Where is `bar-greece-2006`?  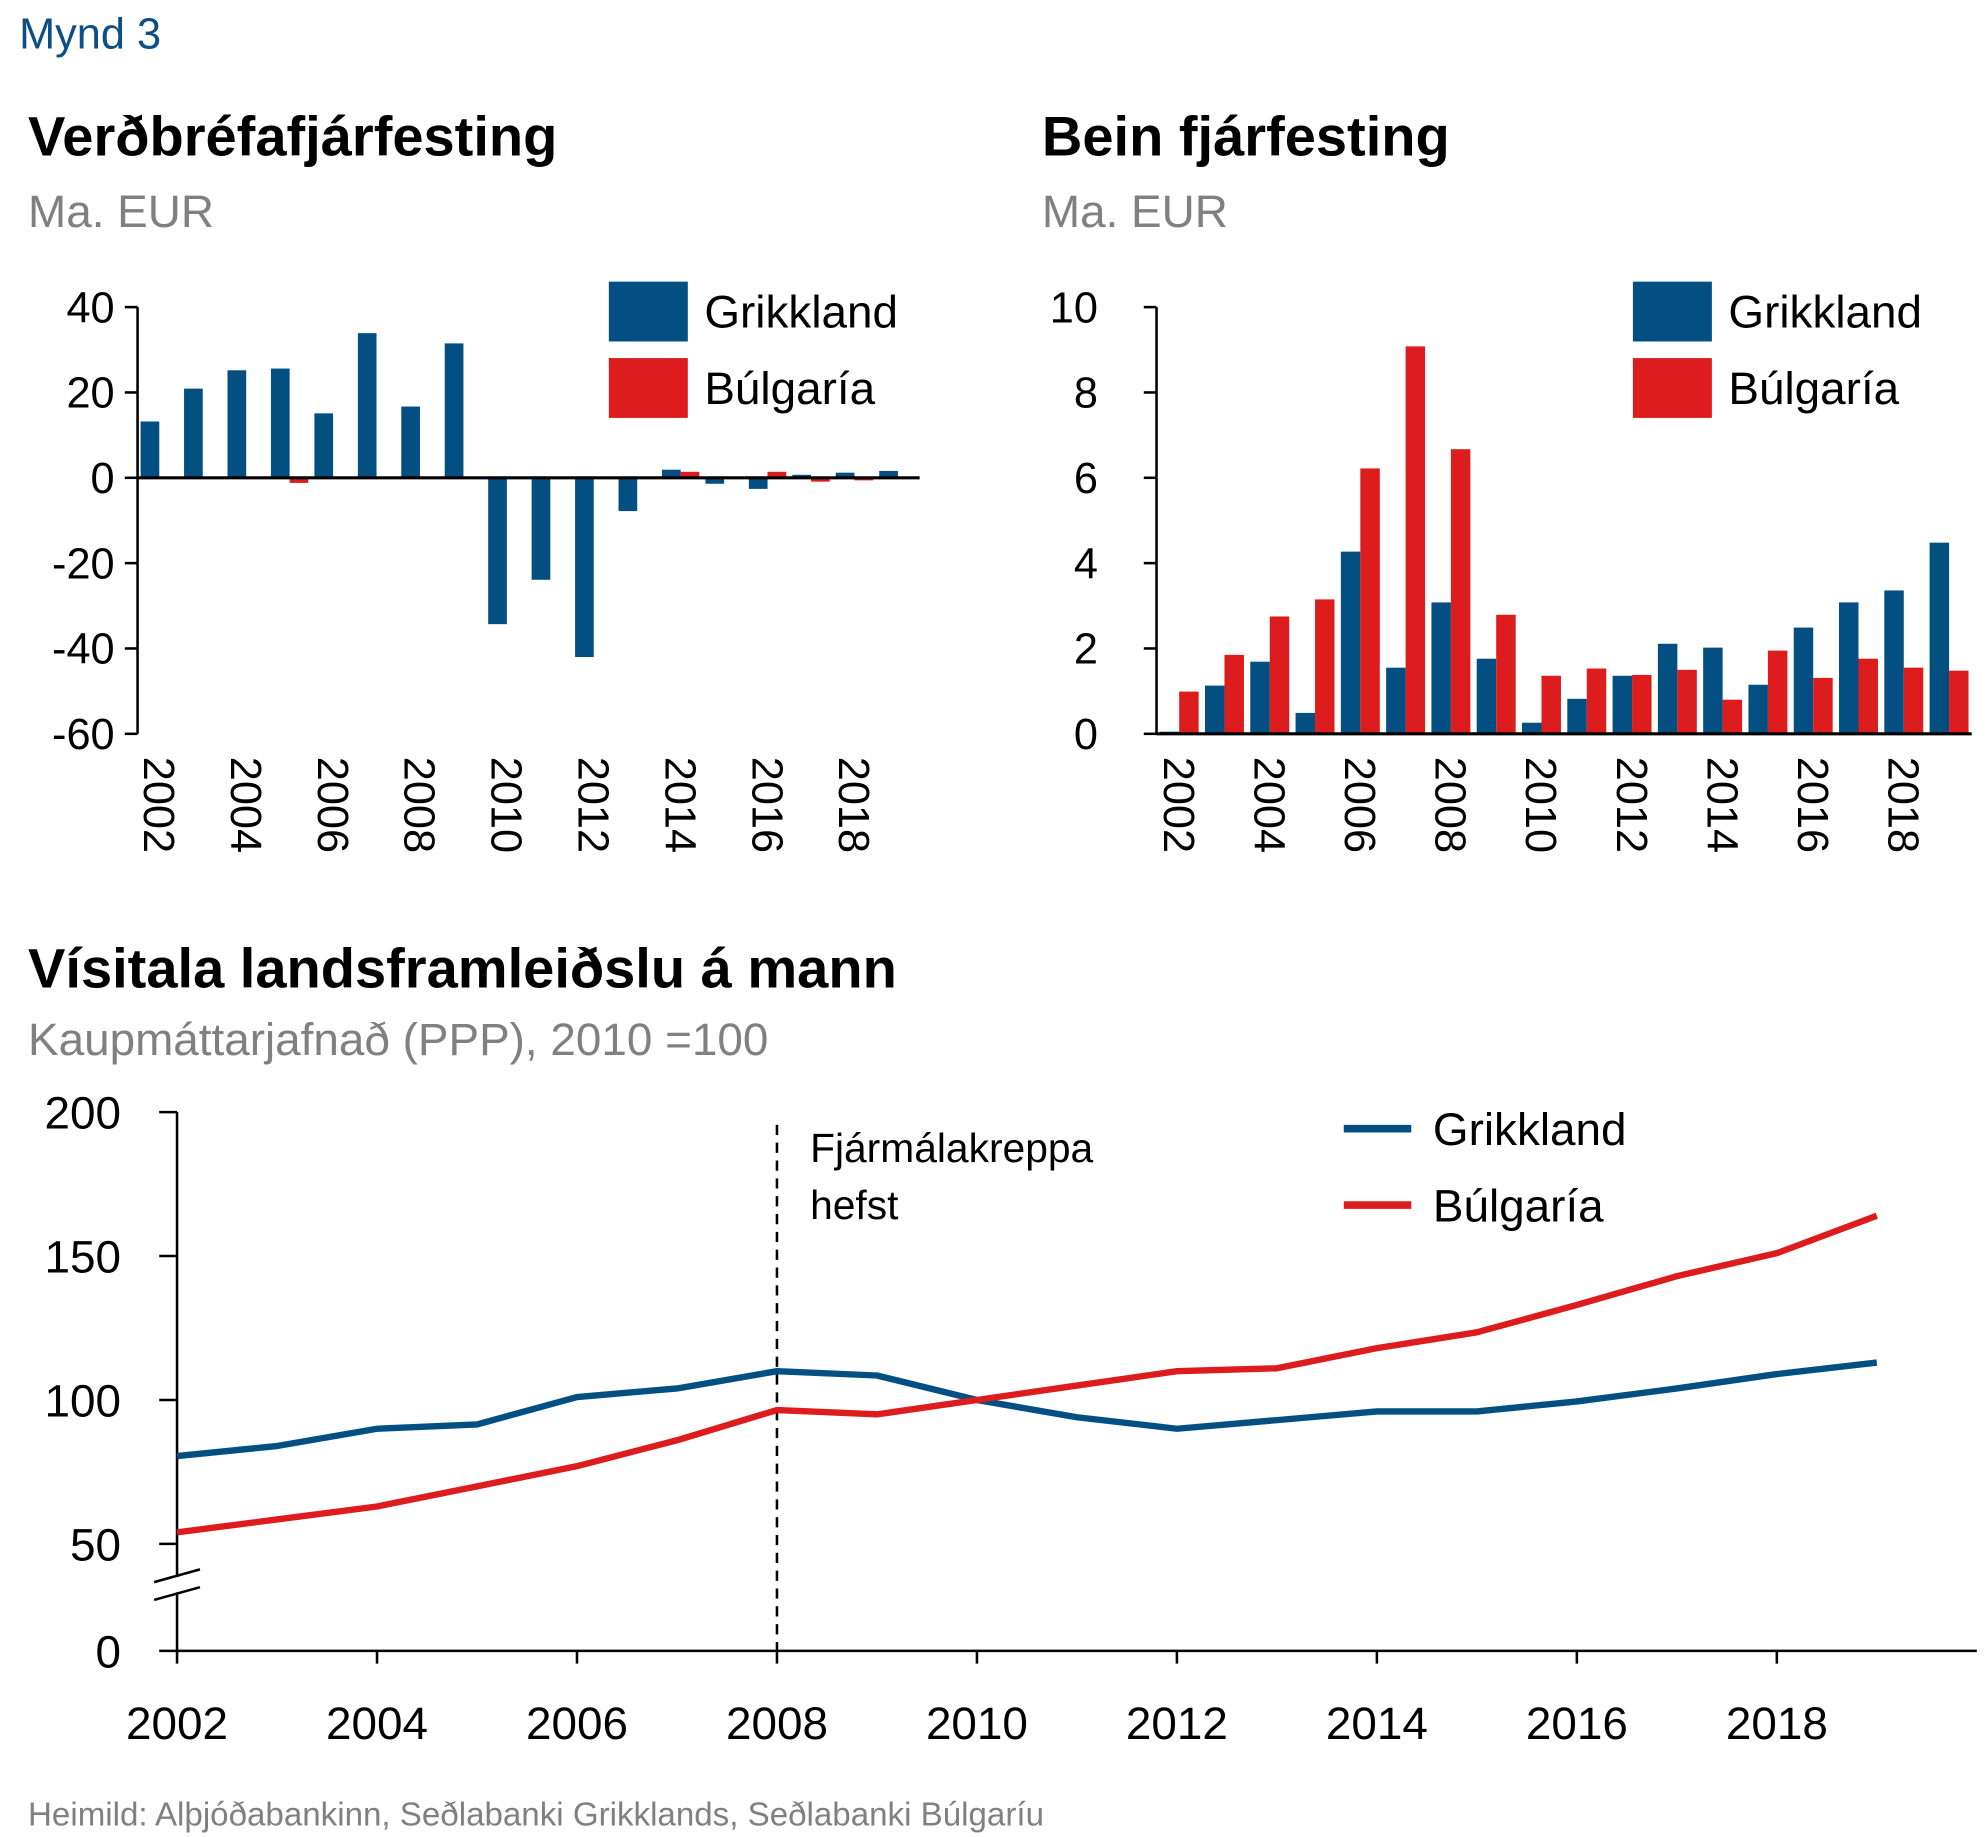
bar-greece-2006 is located at coordinates (1350, 642).